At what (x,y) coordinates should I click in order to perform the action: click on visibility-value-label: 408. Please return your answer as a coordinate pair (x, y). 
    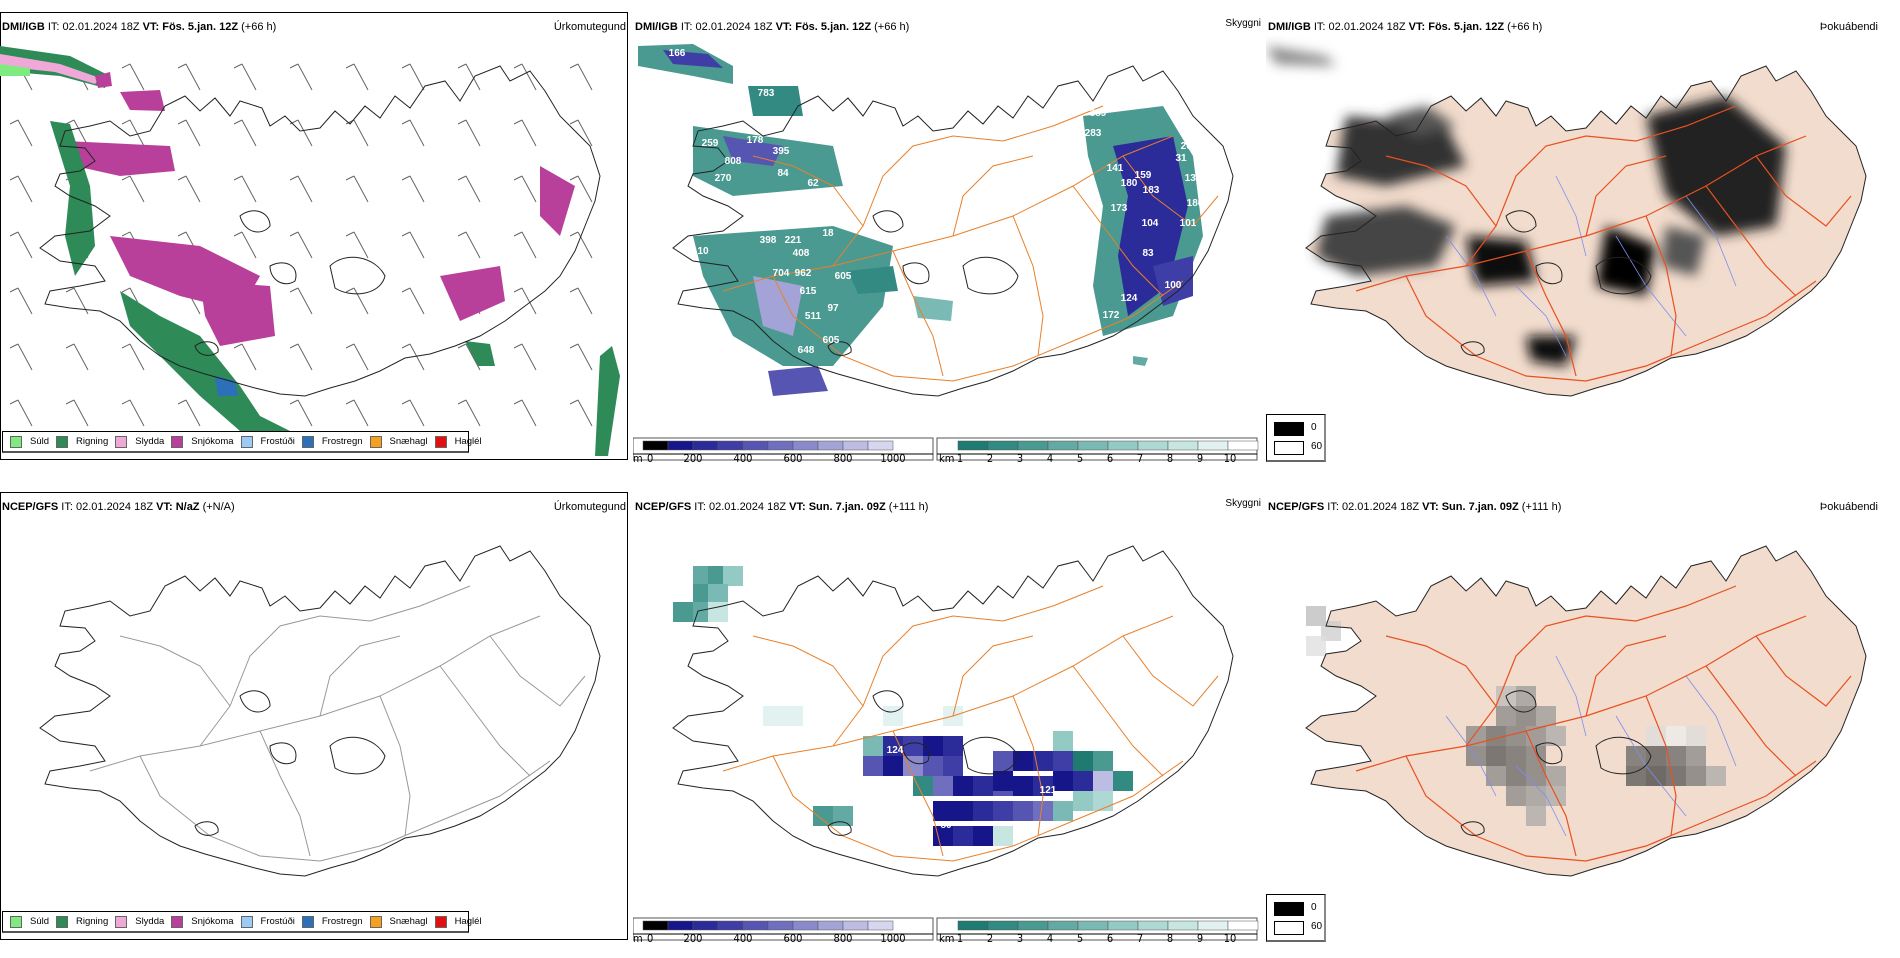
    Looking at the image, I should click on (801, 253).